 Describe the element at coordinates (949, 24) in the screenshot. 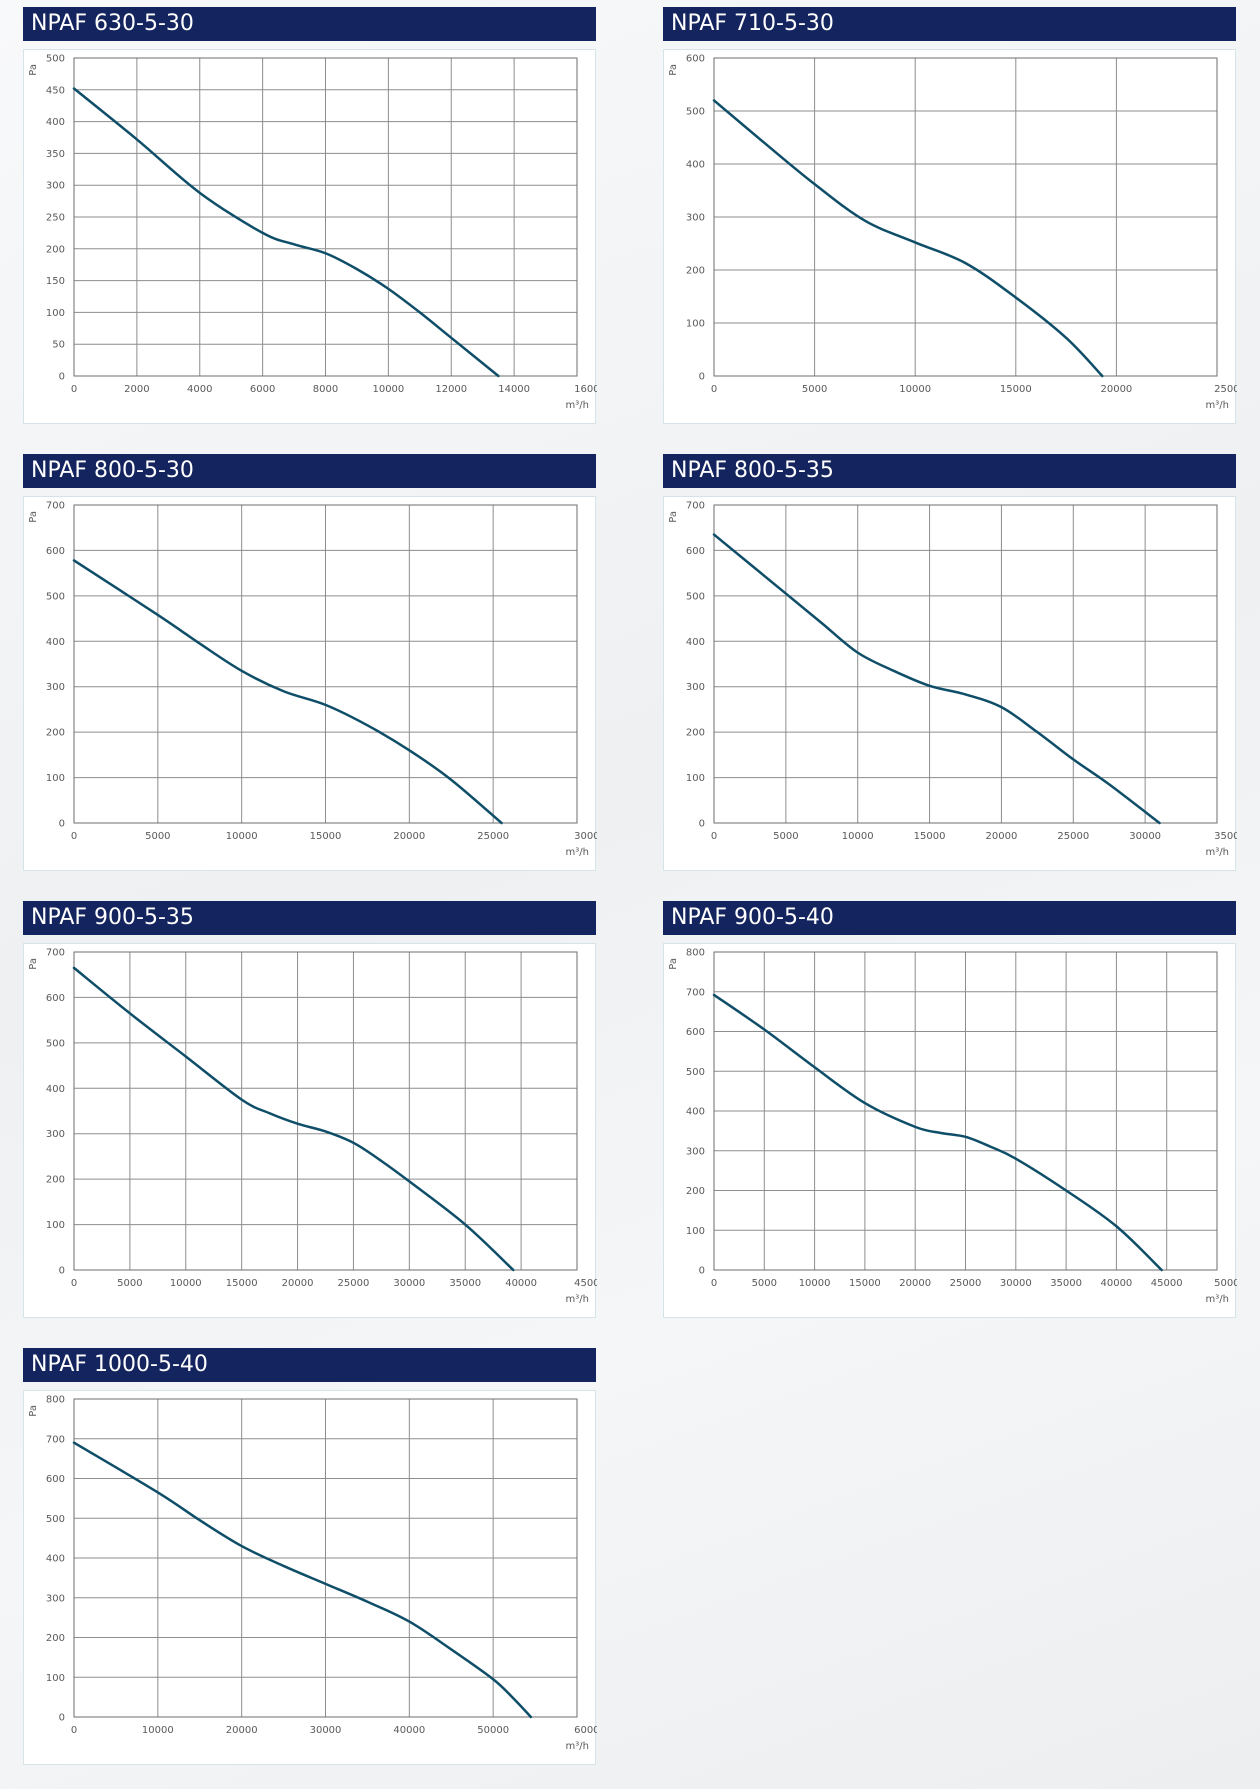

I see `chart-title: NPAF 710-5-30` at that location.